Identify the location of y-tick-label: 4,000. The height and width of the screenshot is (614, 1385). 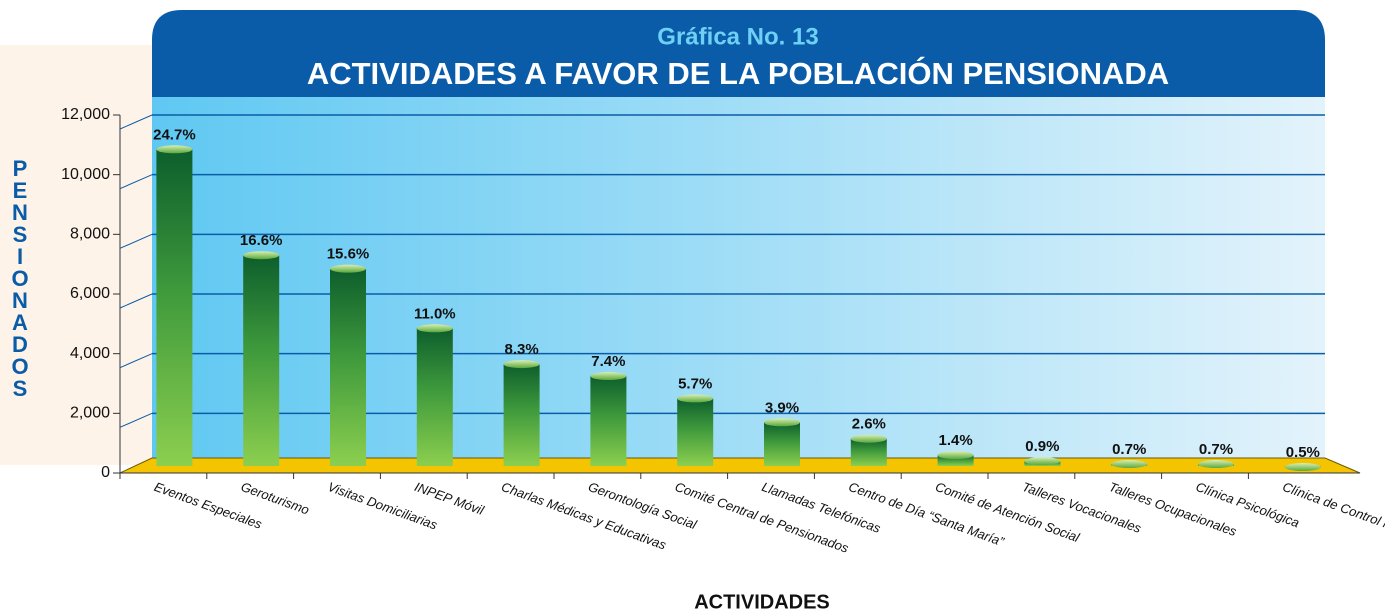
(90, 353).